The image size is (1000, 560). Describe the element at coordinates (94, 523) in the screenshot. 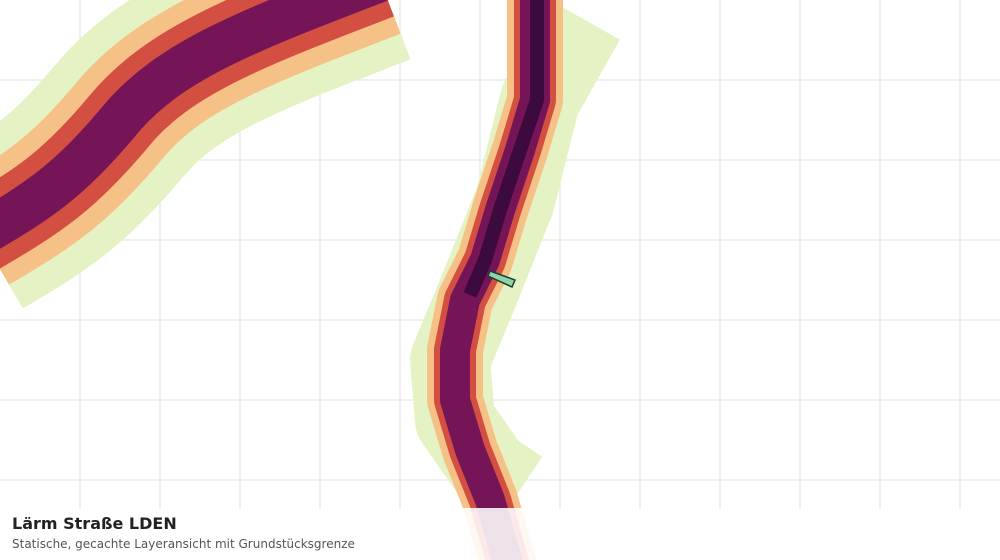

I see `layer-title: Lärm Straße LDEN` at that location.